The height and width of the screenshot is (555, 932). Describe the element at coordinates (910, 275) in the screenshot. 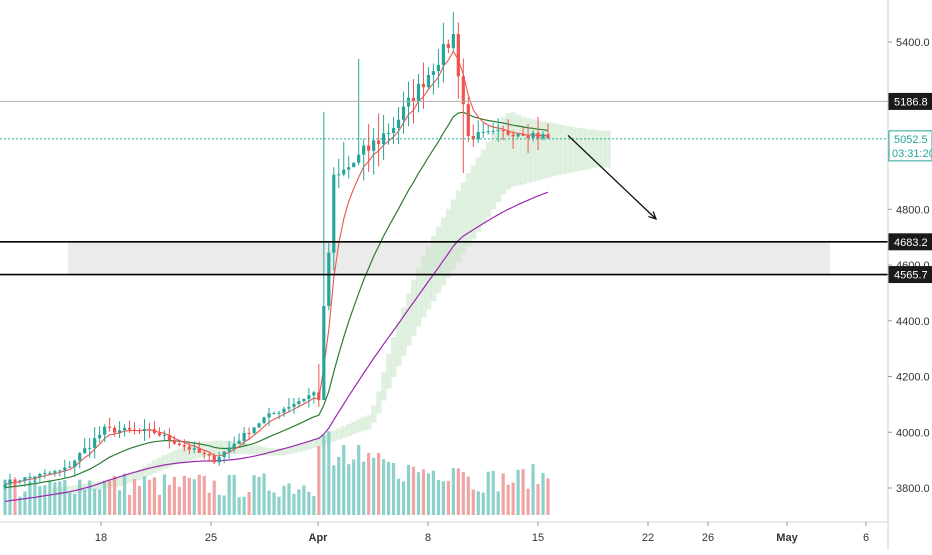

I see `support-lower-price-tag-bg` at that location.